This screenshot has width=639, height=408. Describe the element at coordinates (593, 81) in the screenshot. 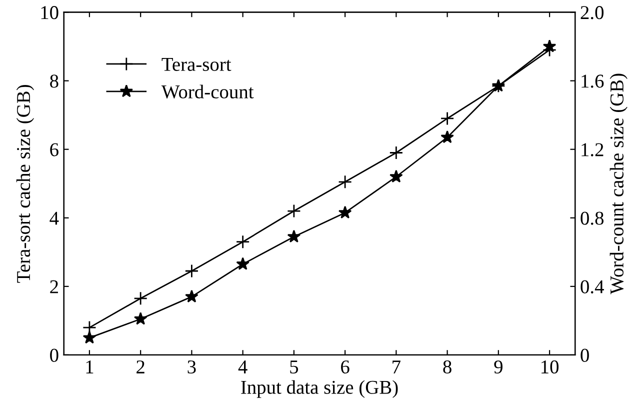

I see `y2-tick-label: 1.6` at that location.